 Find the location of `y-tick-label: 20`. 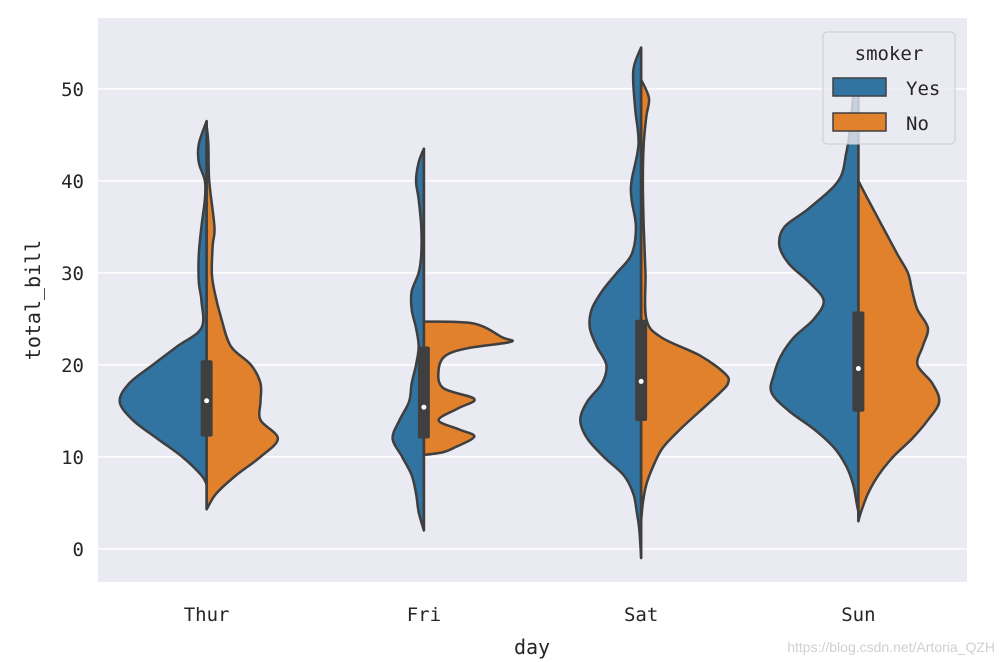

y-tick-label: 20 is located at coordinates (72, 366).